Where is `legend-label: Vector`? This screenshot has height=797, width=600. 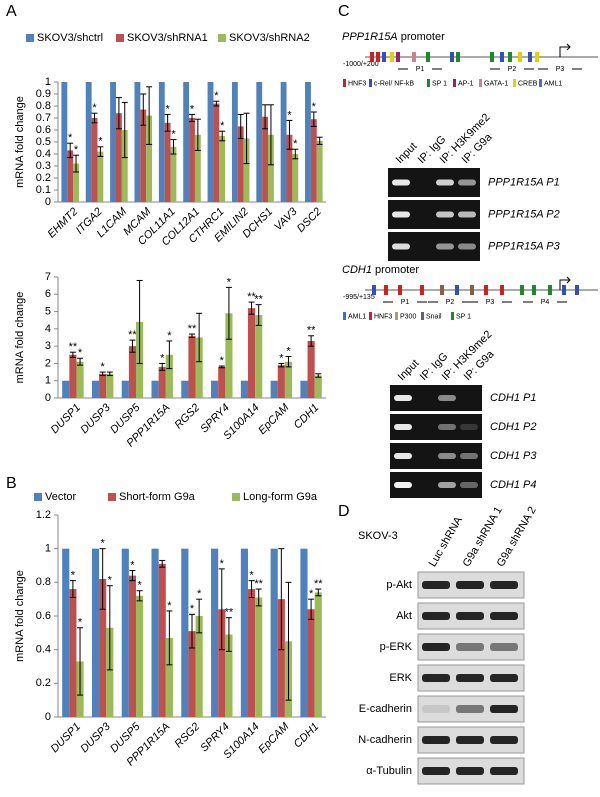 legend-label: Vector is located at coordinates (61, 497).